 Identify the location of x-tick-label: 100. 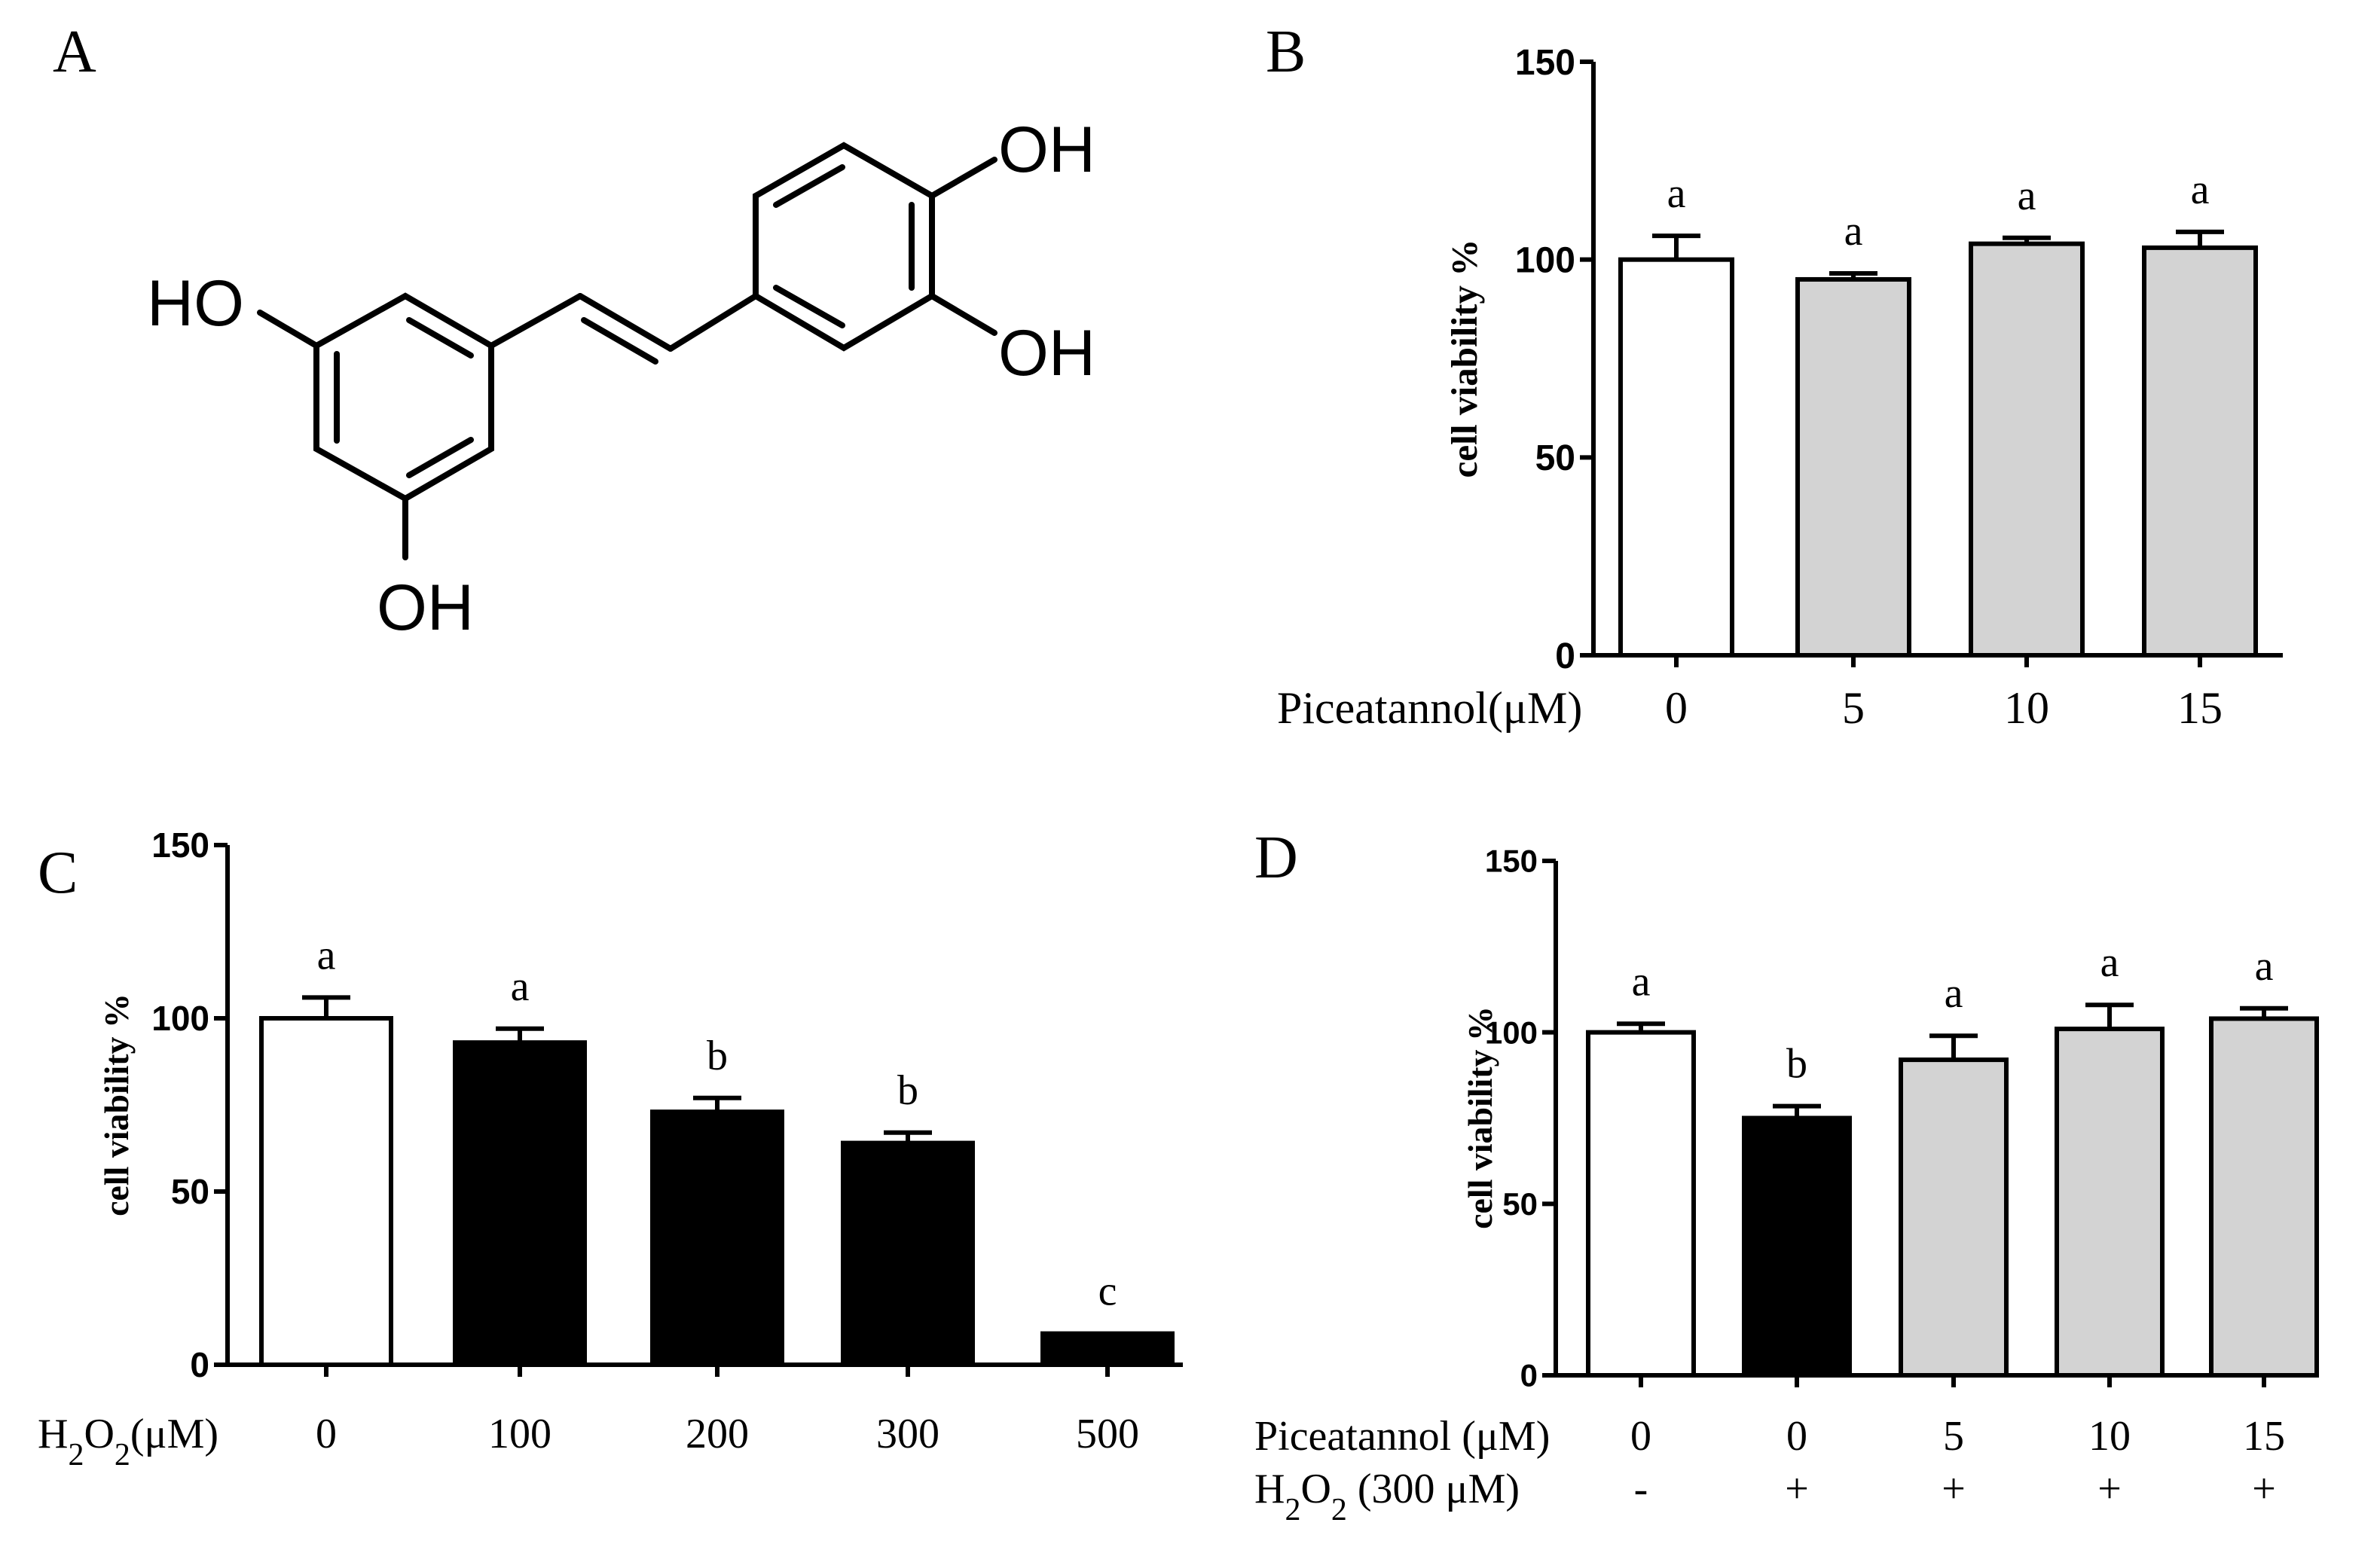
(519, 1434).